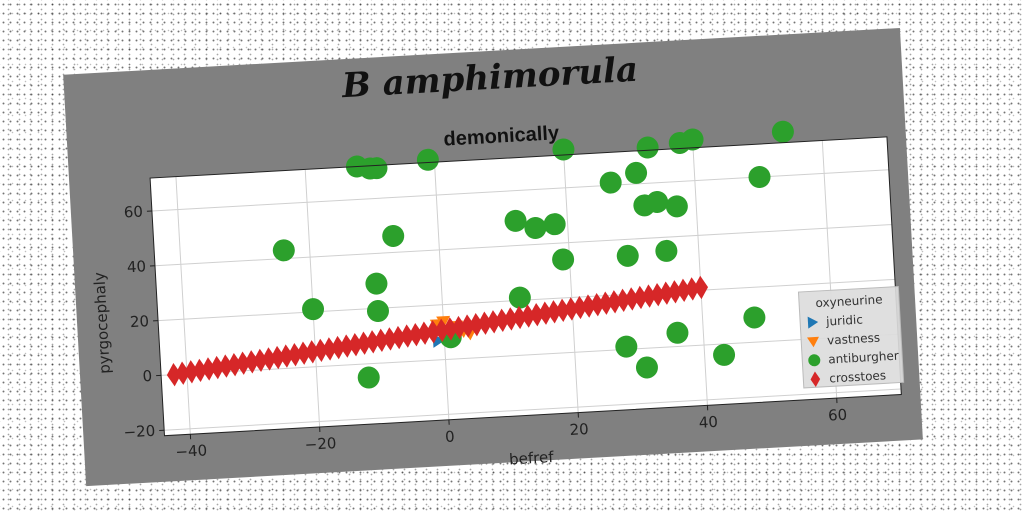 This screenshot has width=1024, height=512. Describe the element at coordinates (140, 321) in the screenshot. I see `y-tick-label: 20` at that location.